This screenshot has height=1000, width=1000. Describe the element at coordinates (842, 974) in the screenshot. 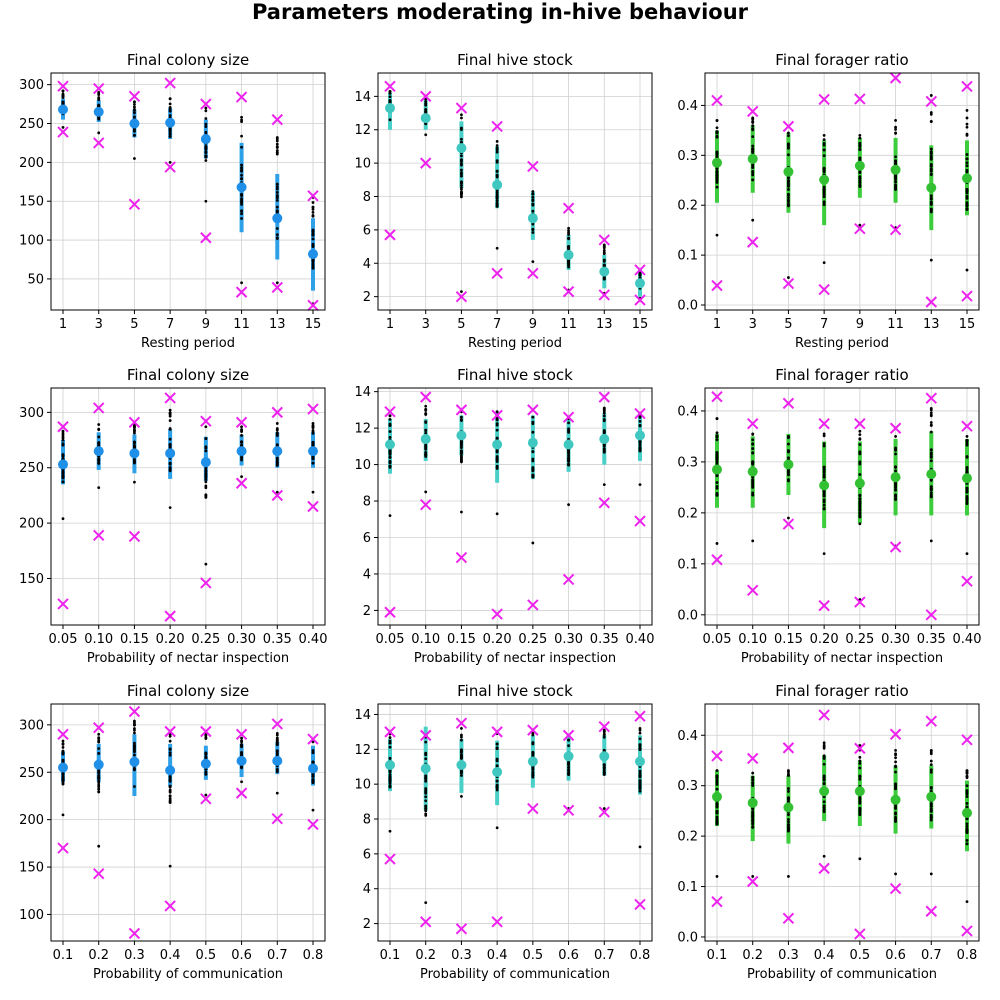

I see `x-axis-label: Probability of communication` at that location.